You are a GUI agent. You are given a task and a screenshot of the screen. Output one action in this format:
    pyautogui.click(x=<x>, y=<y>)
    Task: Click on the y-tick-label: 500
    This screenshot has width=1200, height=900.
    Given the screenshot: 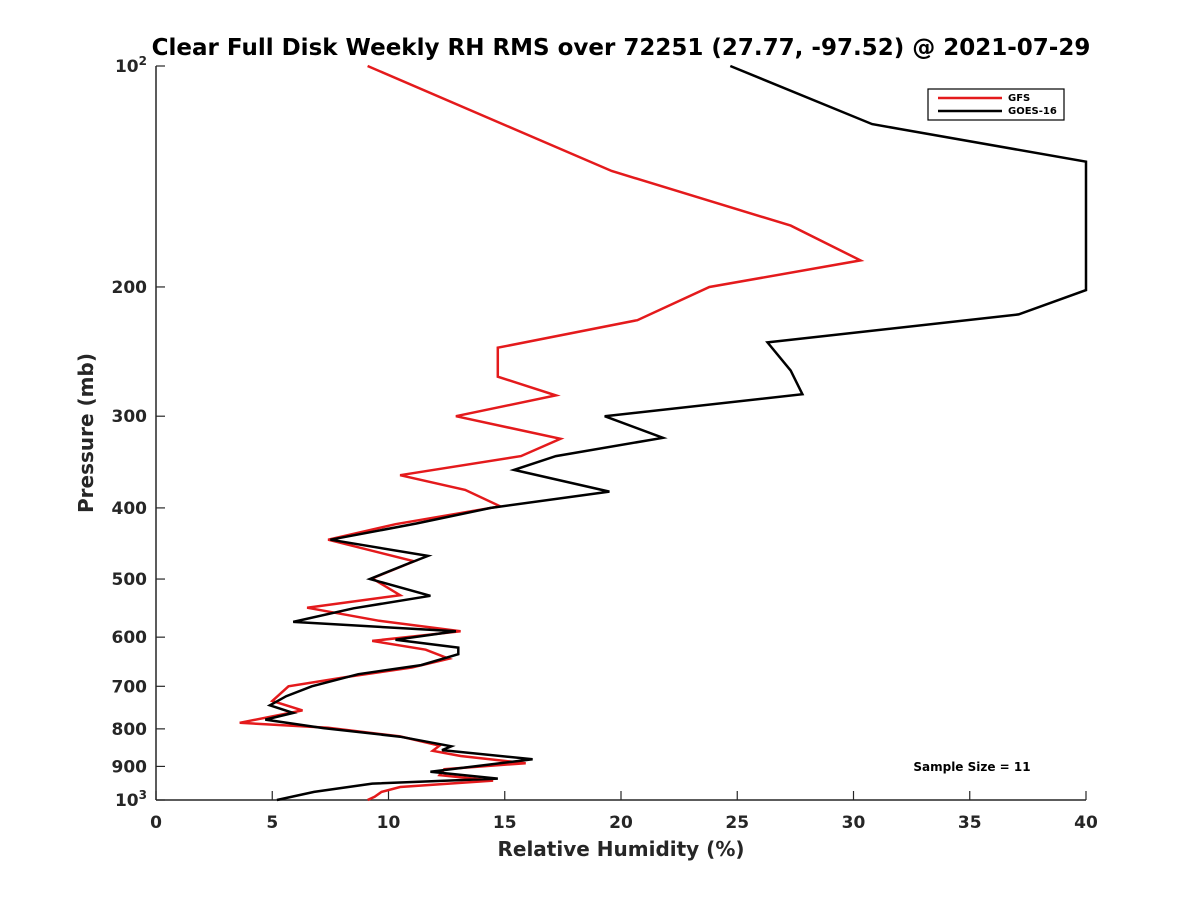 What is the action you would take?
    pyautogui.click(x=130, y=580)
    